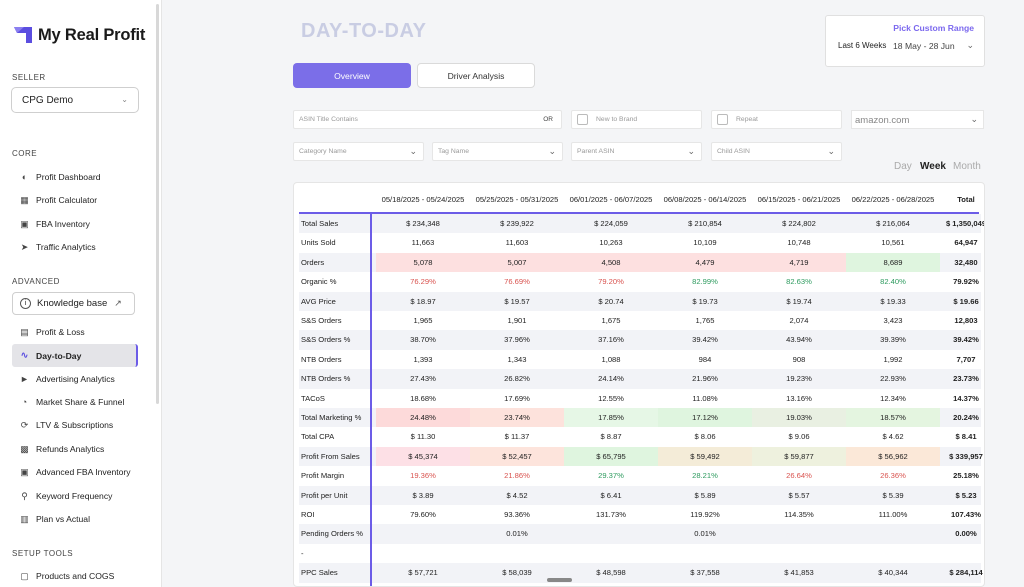  Describe the element at coordinates (966, 514) in the screenshot. I see `table-cell: 107.43%` at that location.